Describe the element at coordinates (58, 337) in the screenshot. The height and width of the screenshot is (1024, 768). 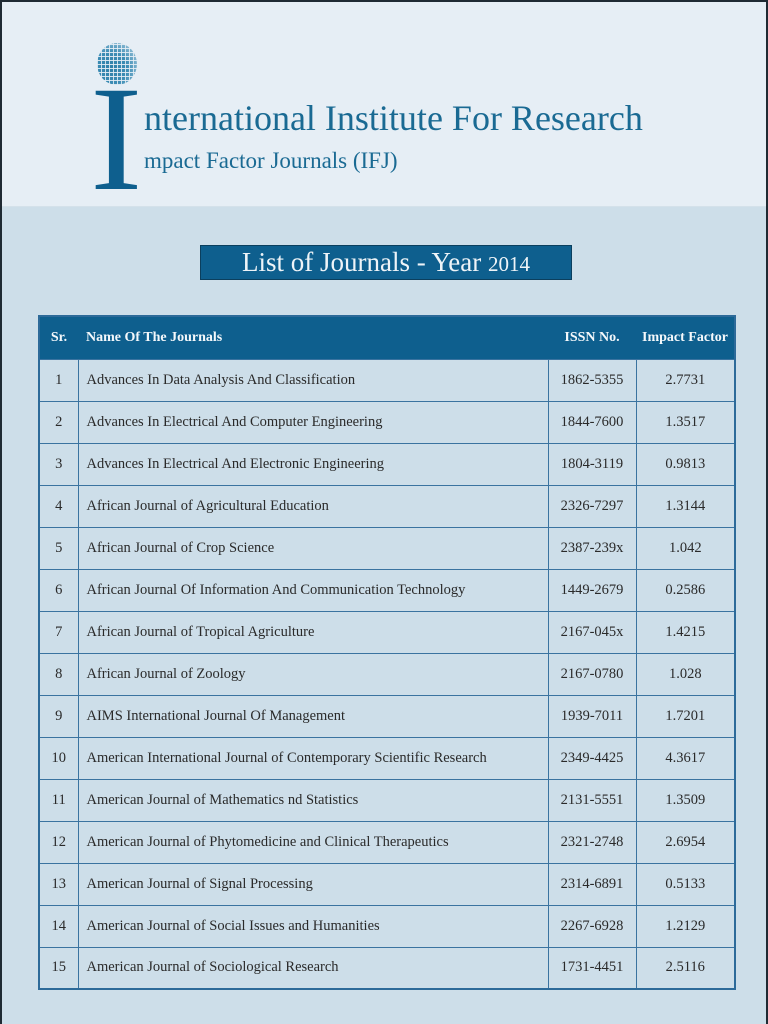
I see `column-header-sr: Sr.` at that location.